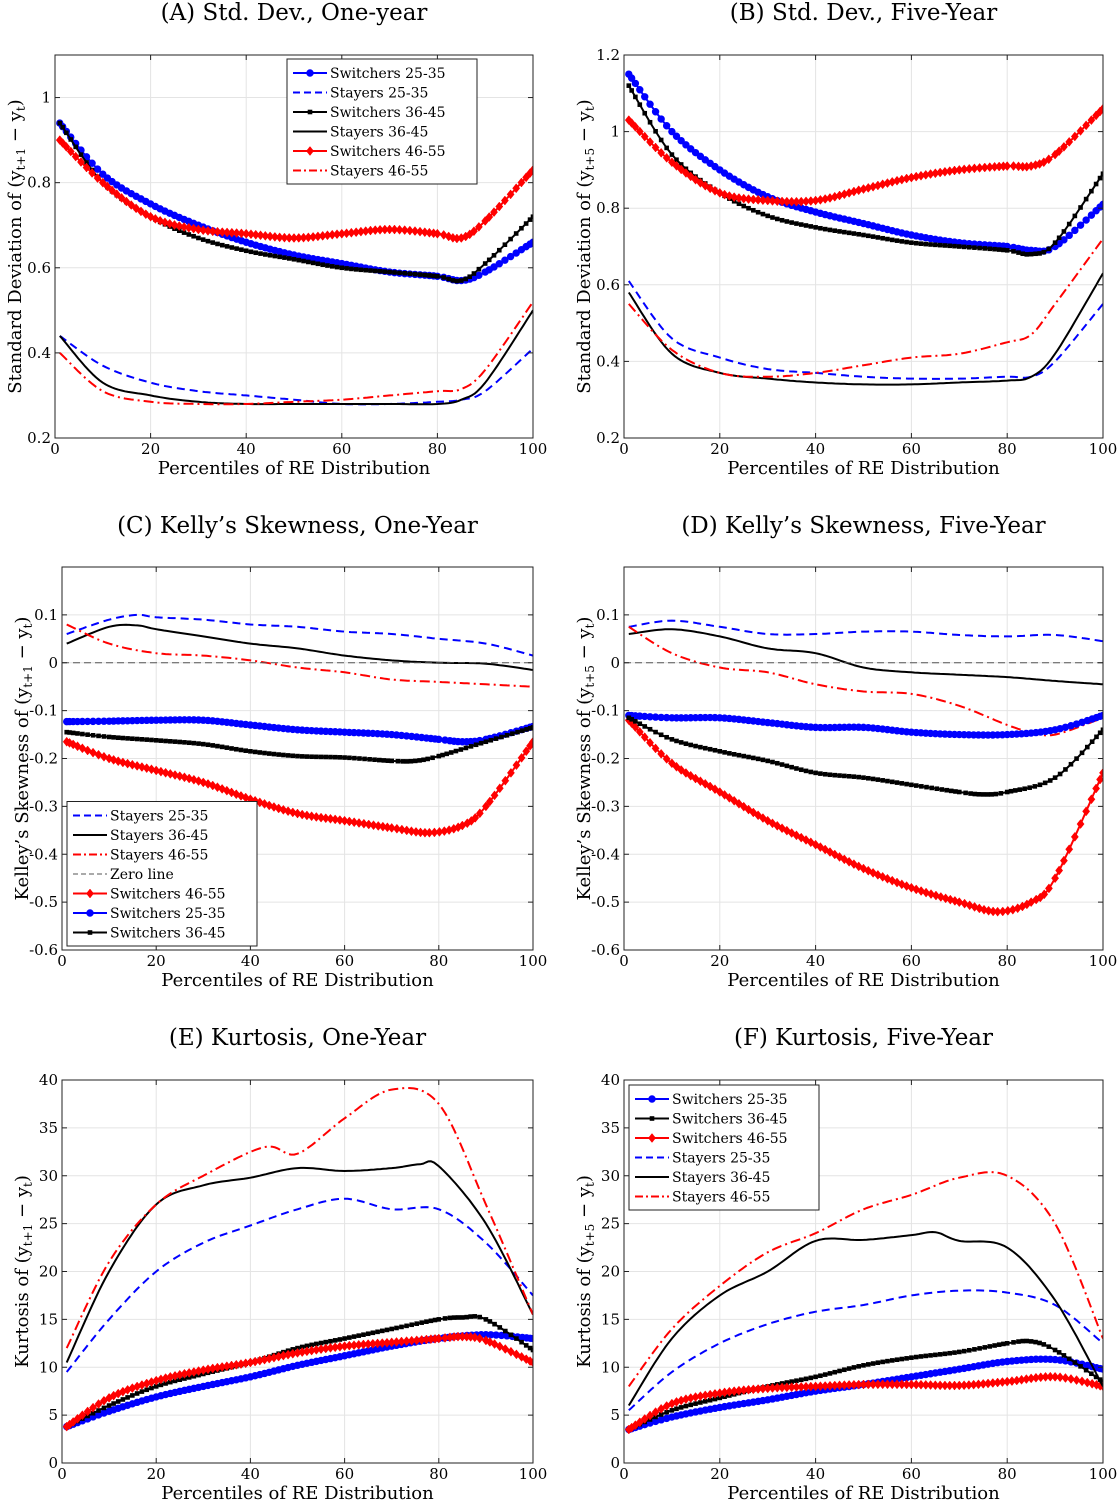  I want to click on y-tick-label: 5, so click(53, 1415).